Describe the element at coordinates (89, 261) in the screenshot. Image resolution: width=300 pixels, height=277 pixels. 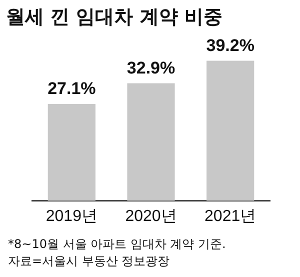
I see `text: 자료=서울시 부동산 정보광장` at that location.